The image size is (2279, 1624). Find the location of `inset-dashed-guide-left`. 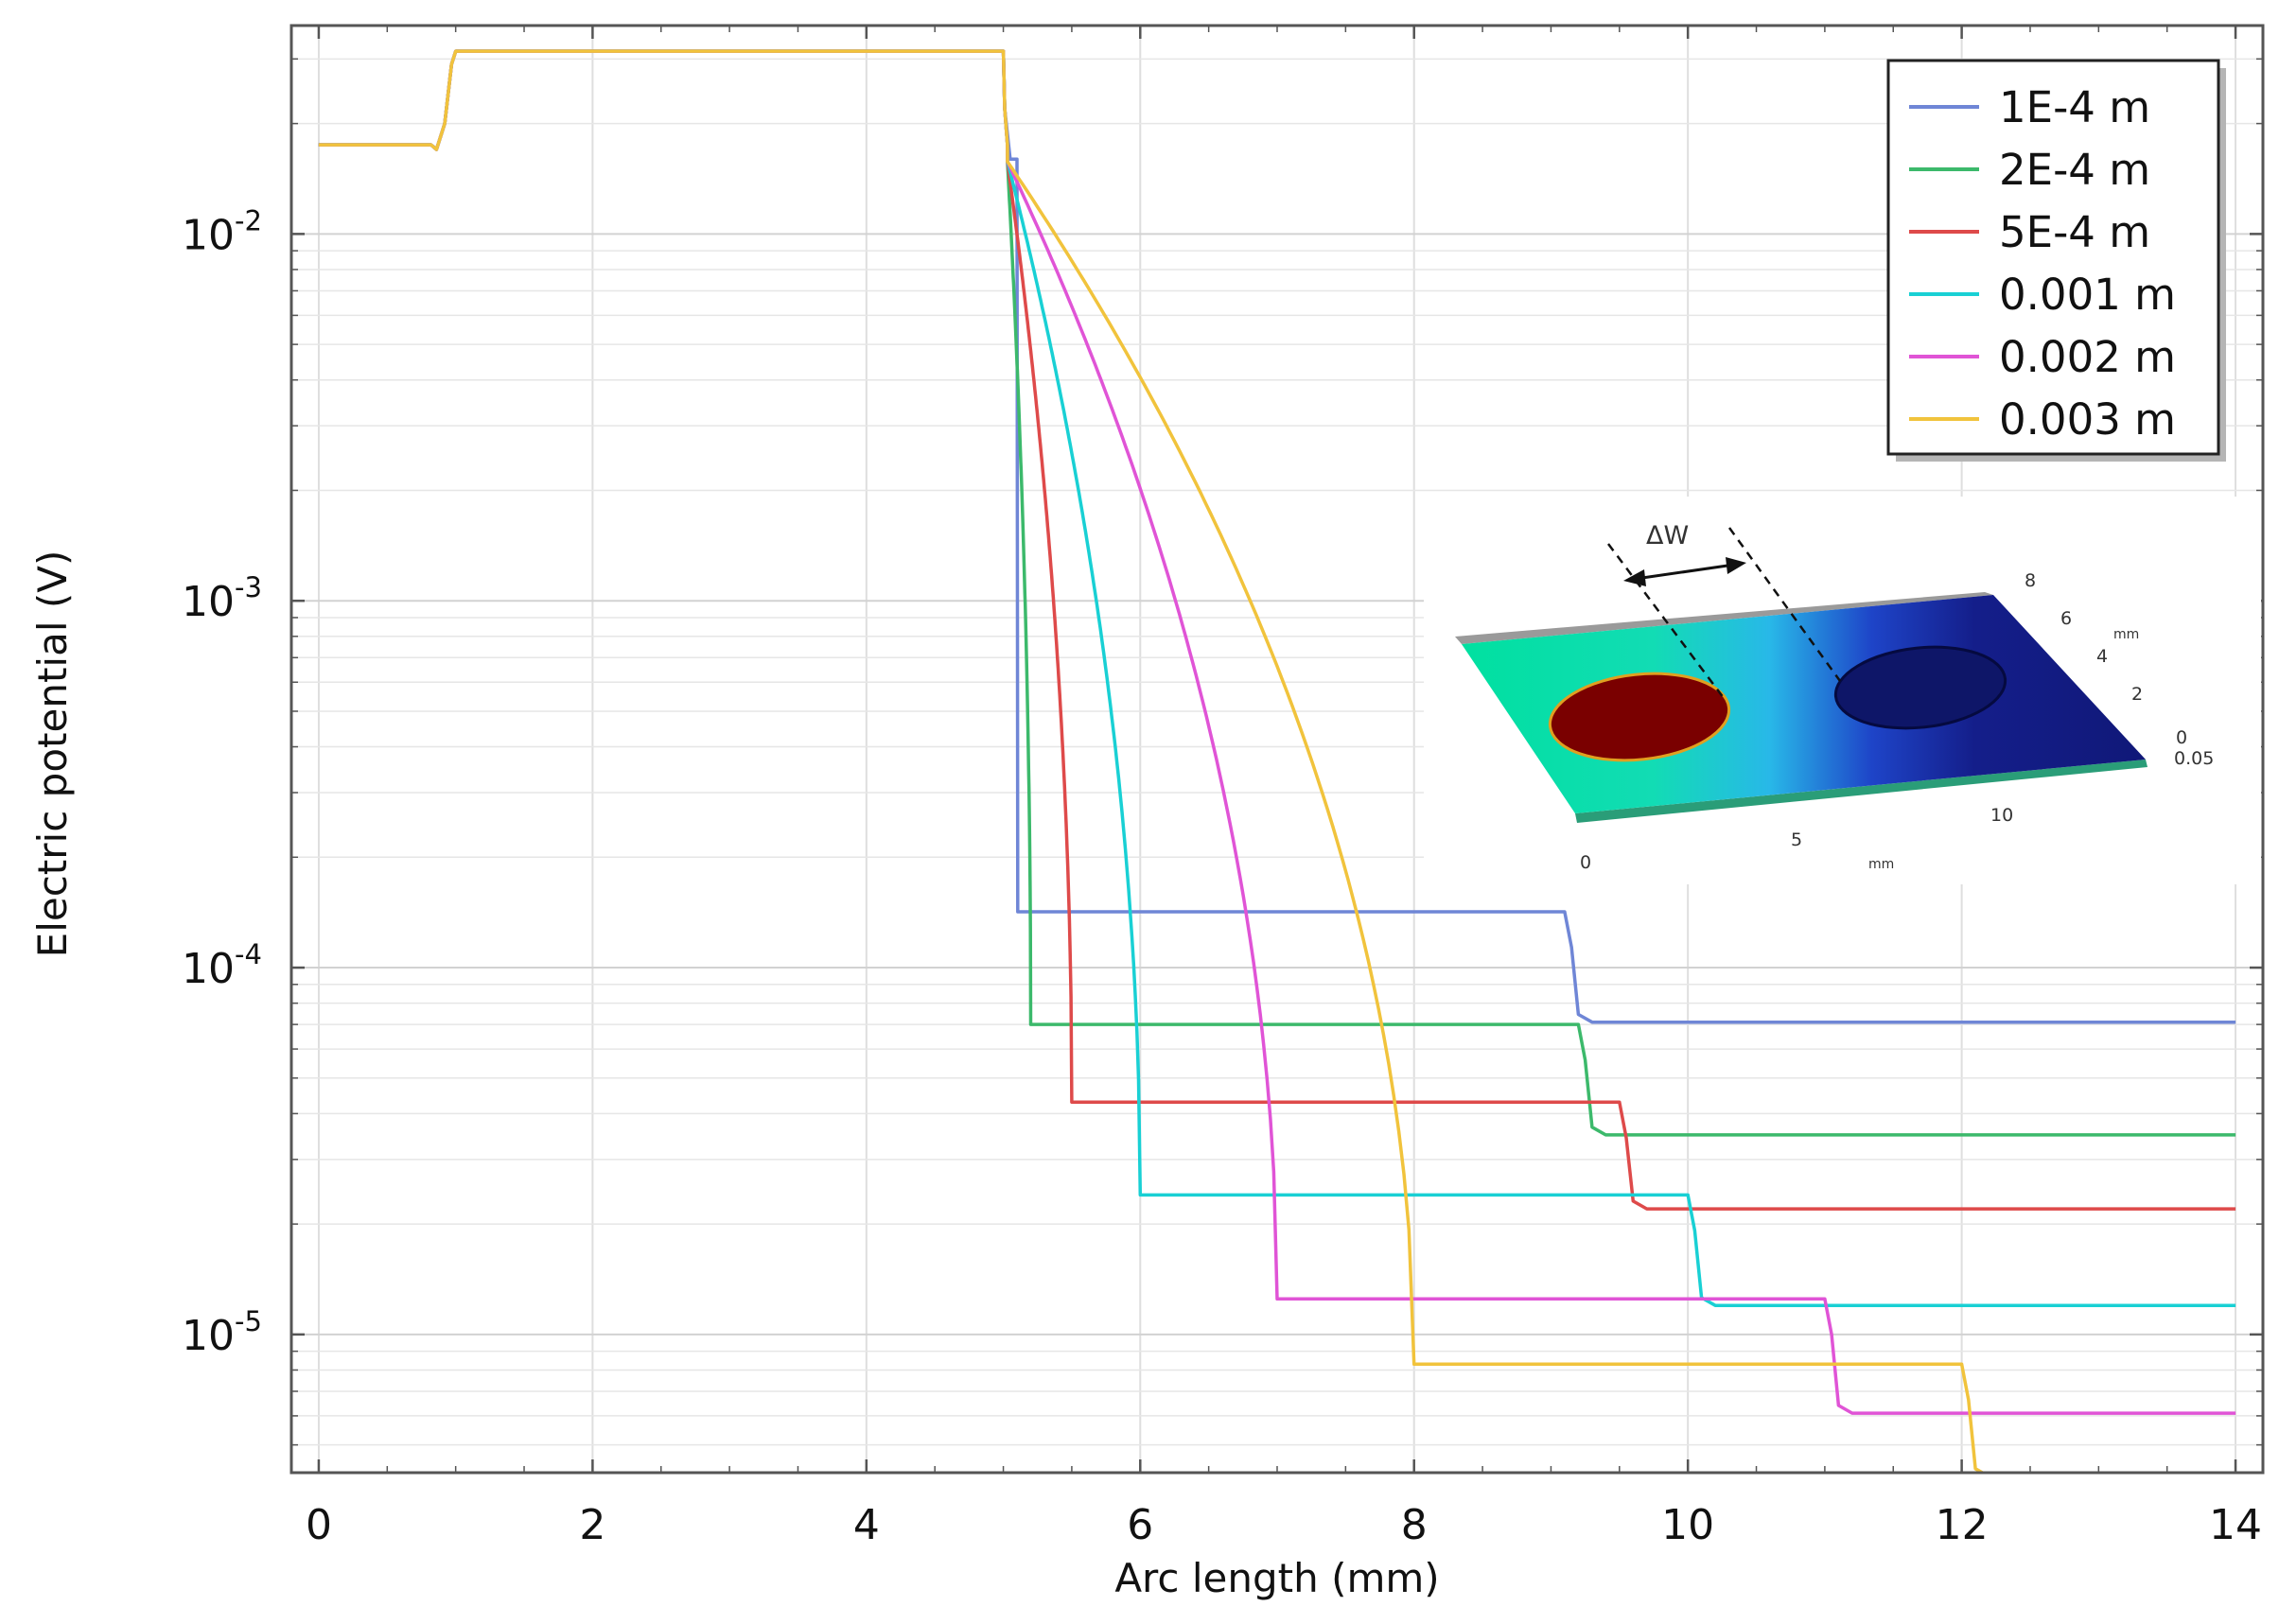

inset-dashed-guide-left is located at coordinates (1666, 621).